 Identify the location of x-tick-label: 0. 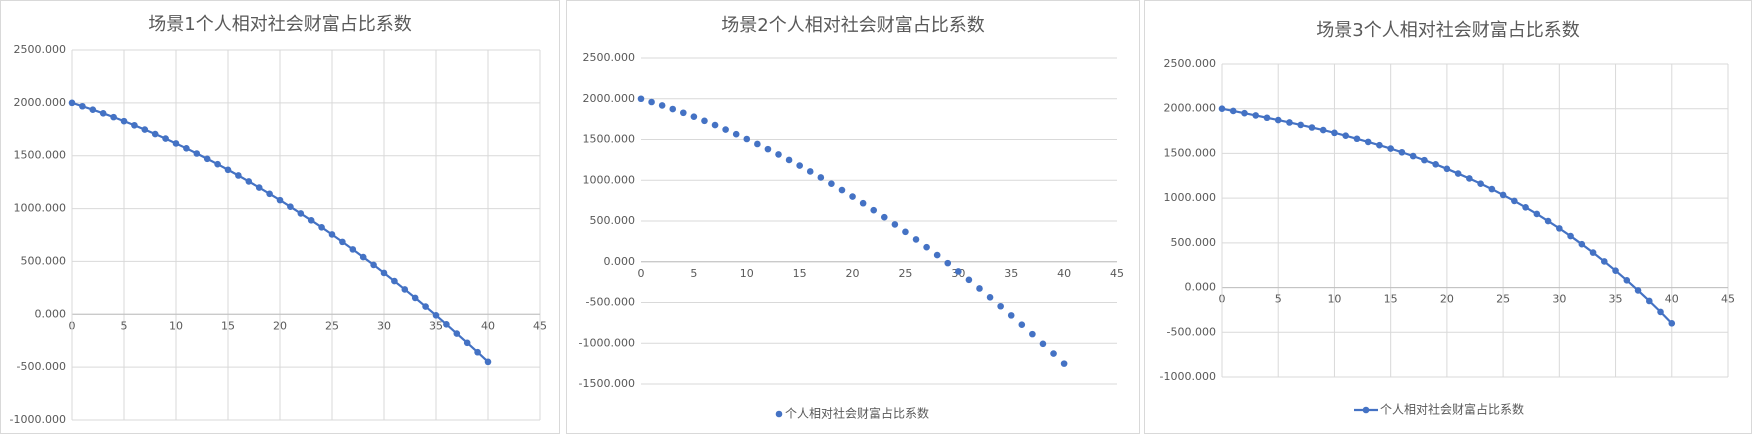
(641, 273).